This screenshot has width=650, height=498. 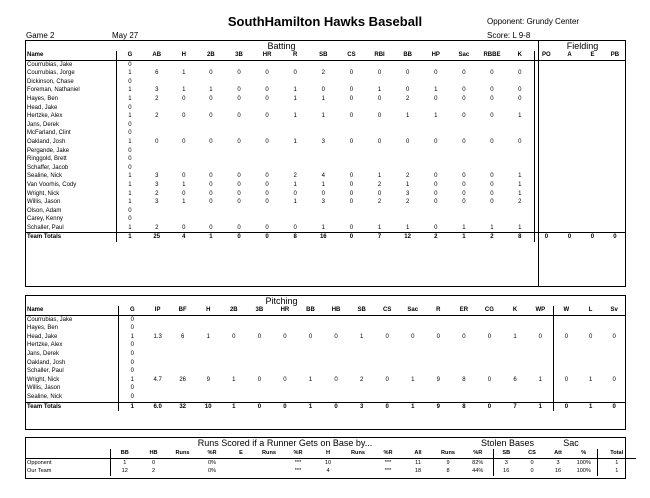 What do you see at coordinates (72, 406) in the screenshot?
I see `row-label: Team Totals` at bounding box center [72, 406].